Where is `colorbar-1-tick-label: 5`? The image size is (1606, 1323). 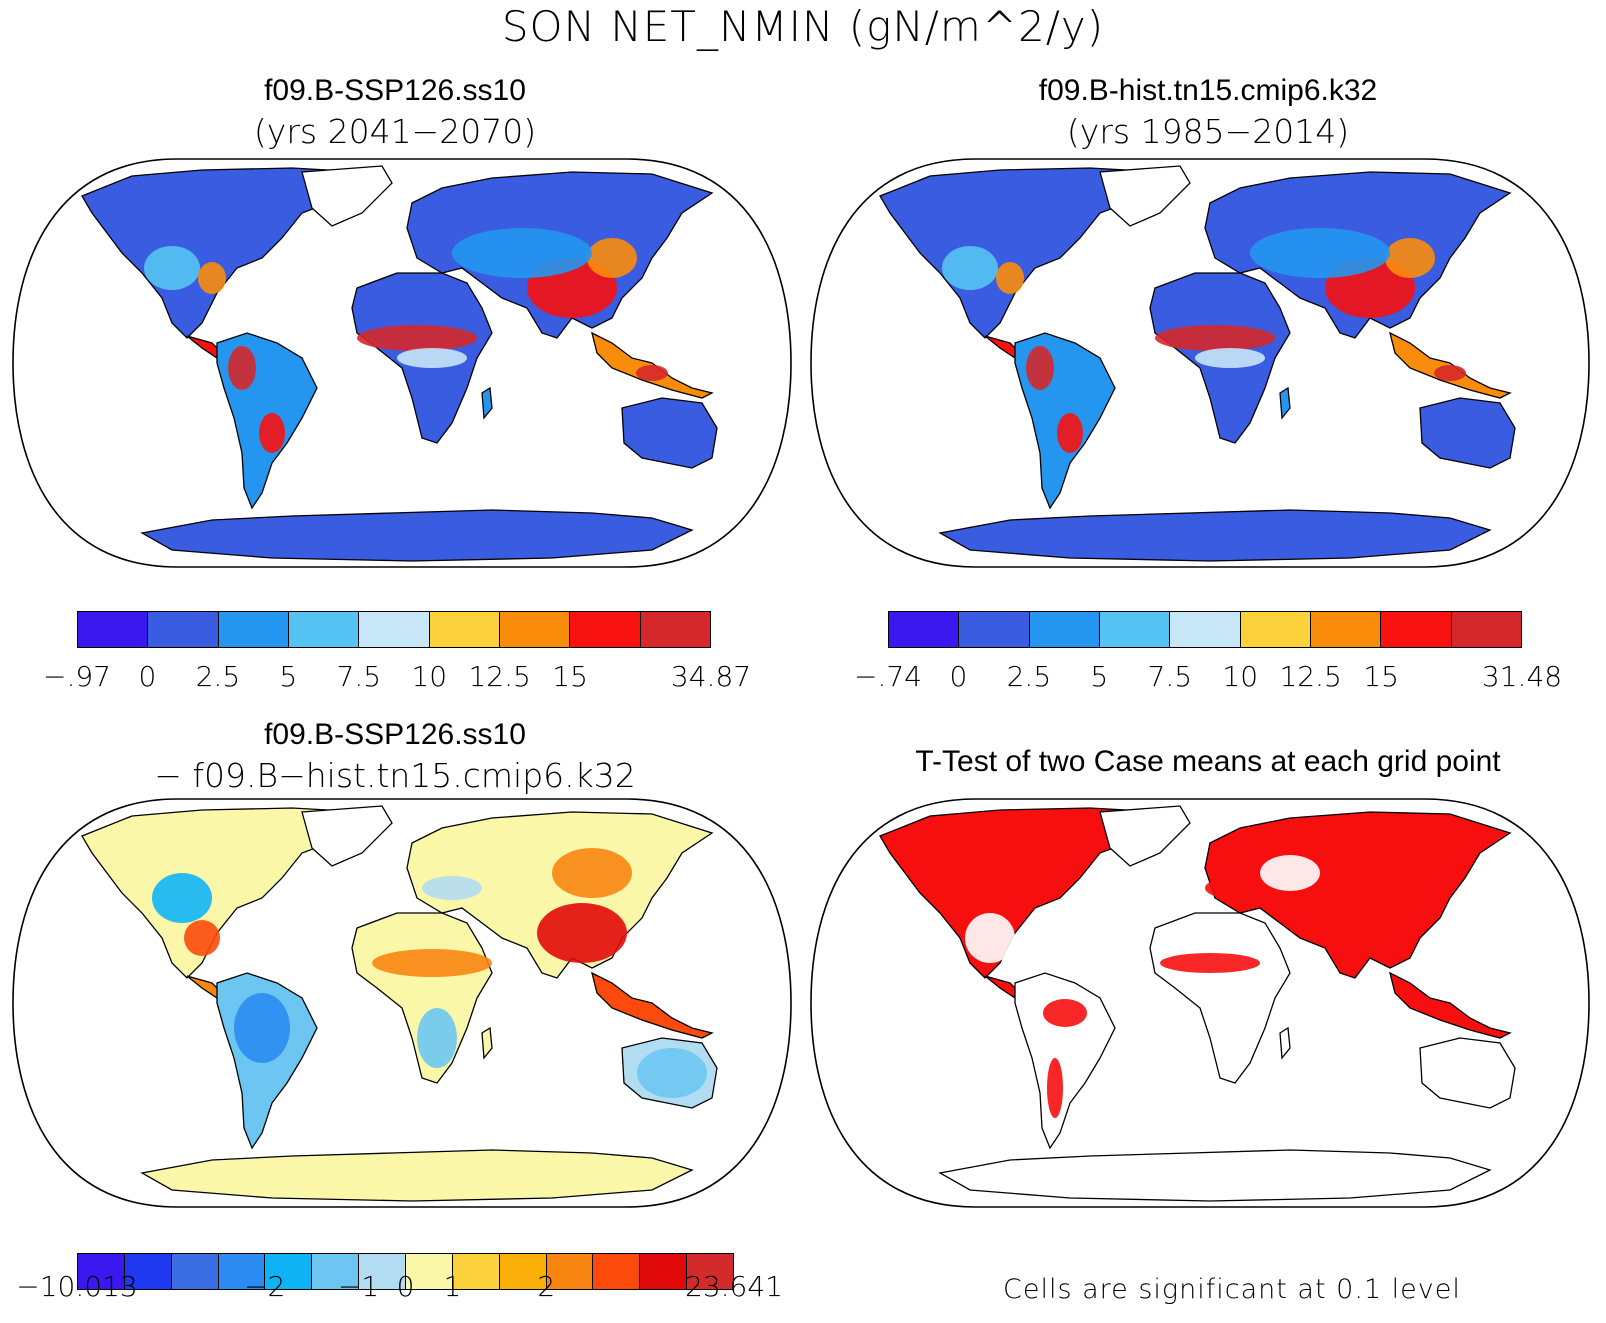
colorbar-1-tick-label: 5 is located at coordinates (288, 676).